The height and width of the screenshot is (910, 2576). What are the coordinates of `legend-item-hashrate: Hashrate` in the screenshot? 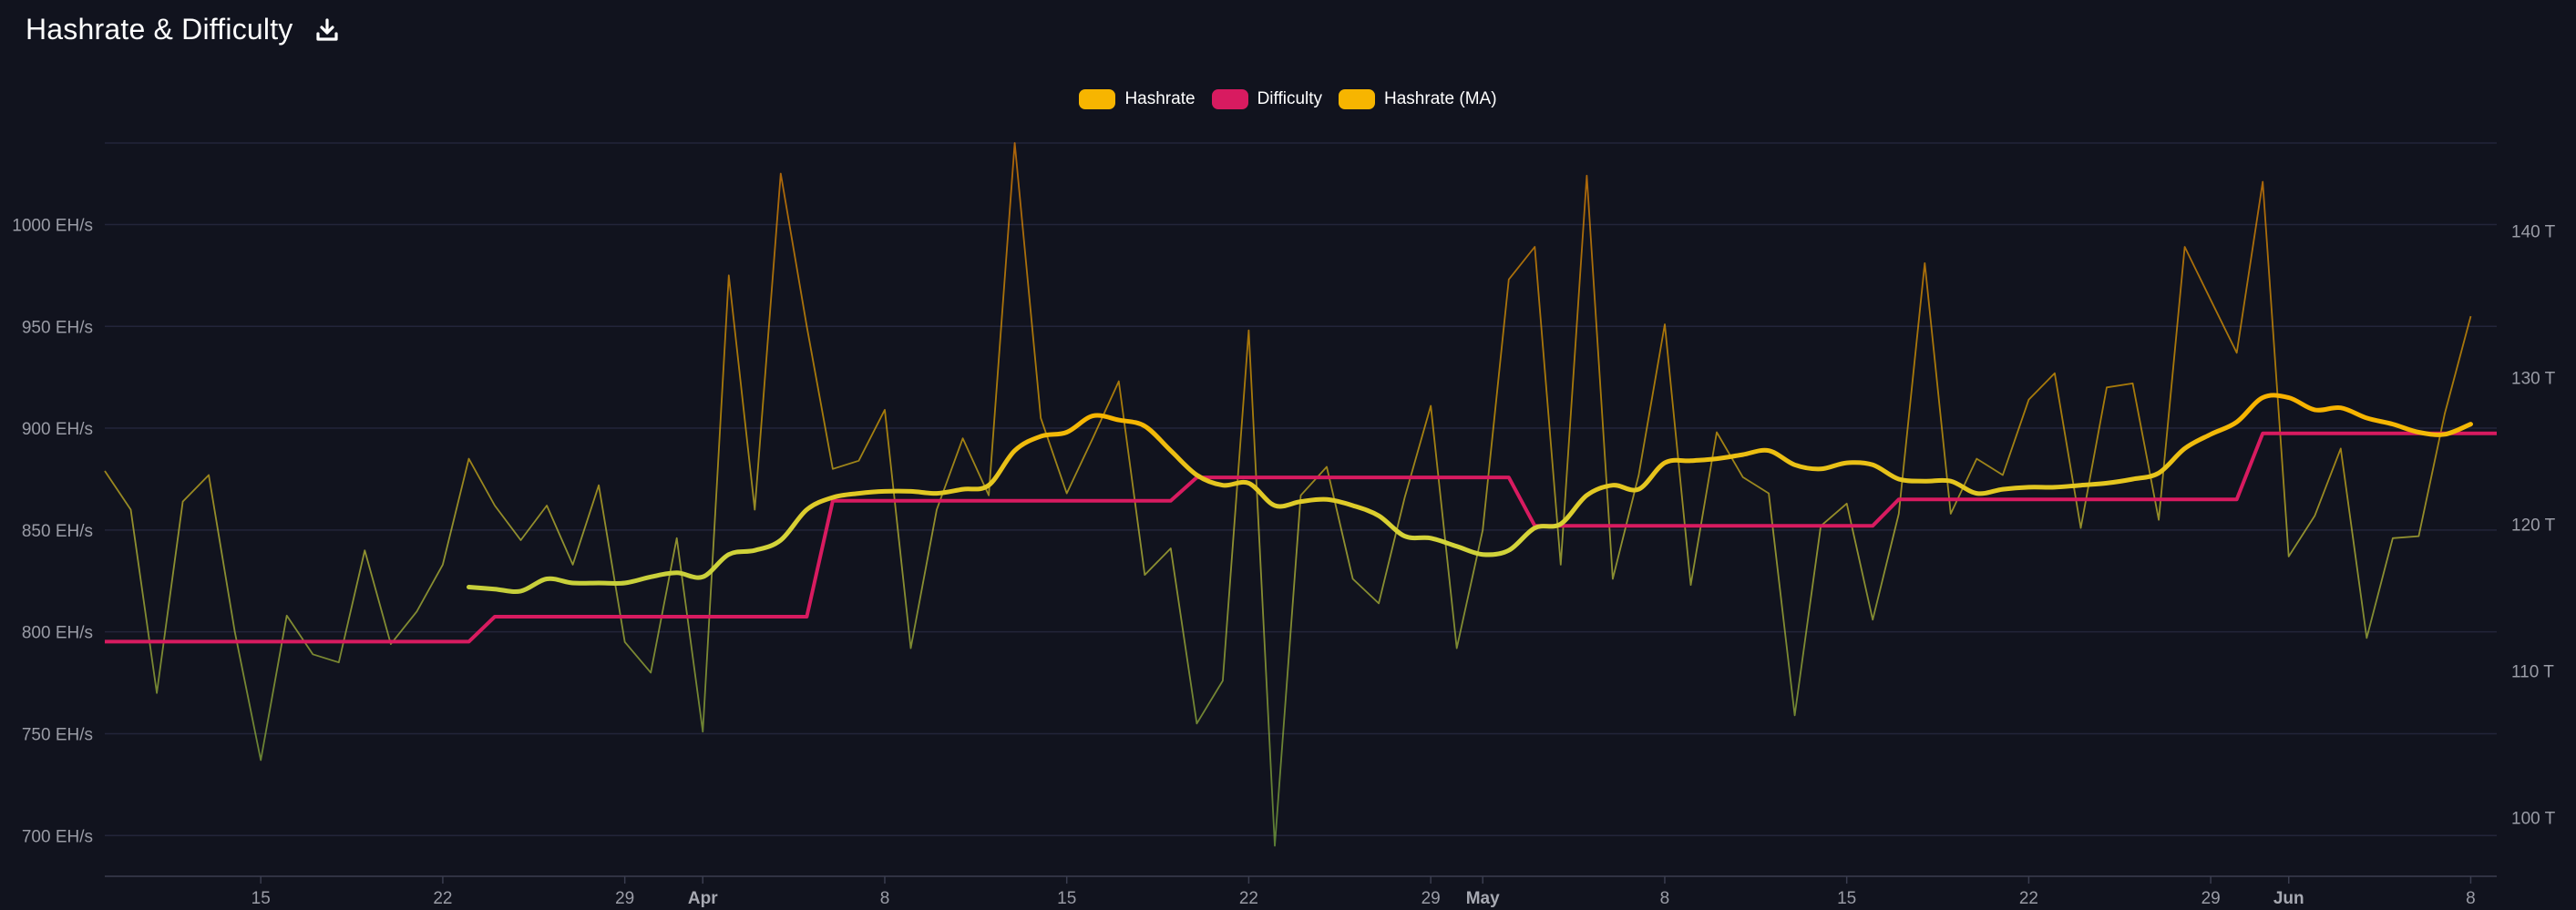 It's located at (1137, 99).